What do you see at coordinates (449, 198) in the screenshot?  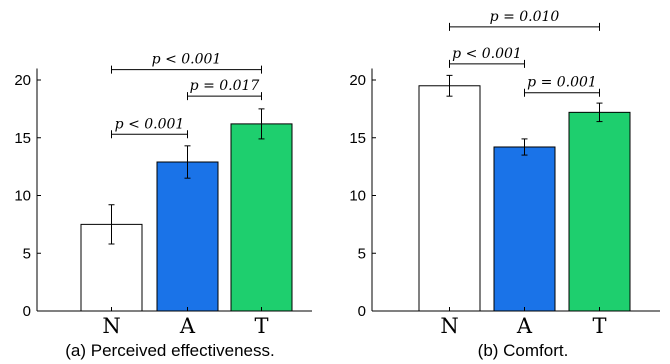 I see `bar-N` at bounding box center [449, 198].